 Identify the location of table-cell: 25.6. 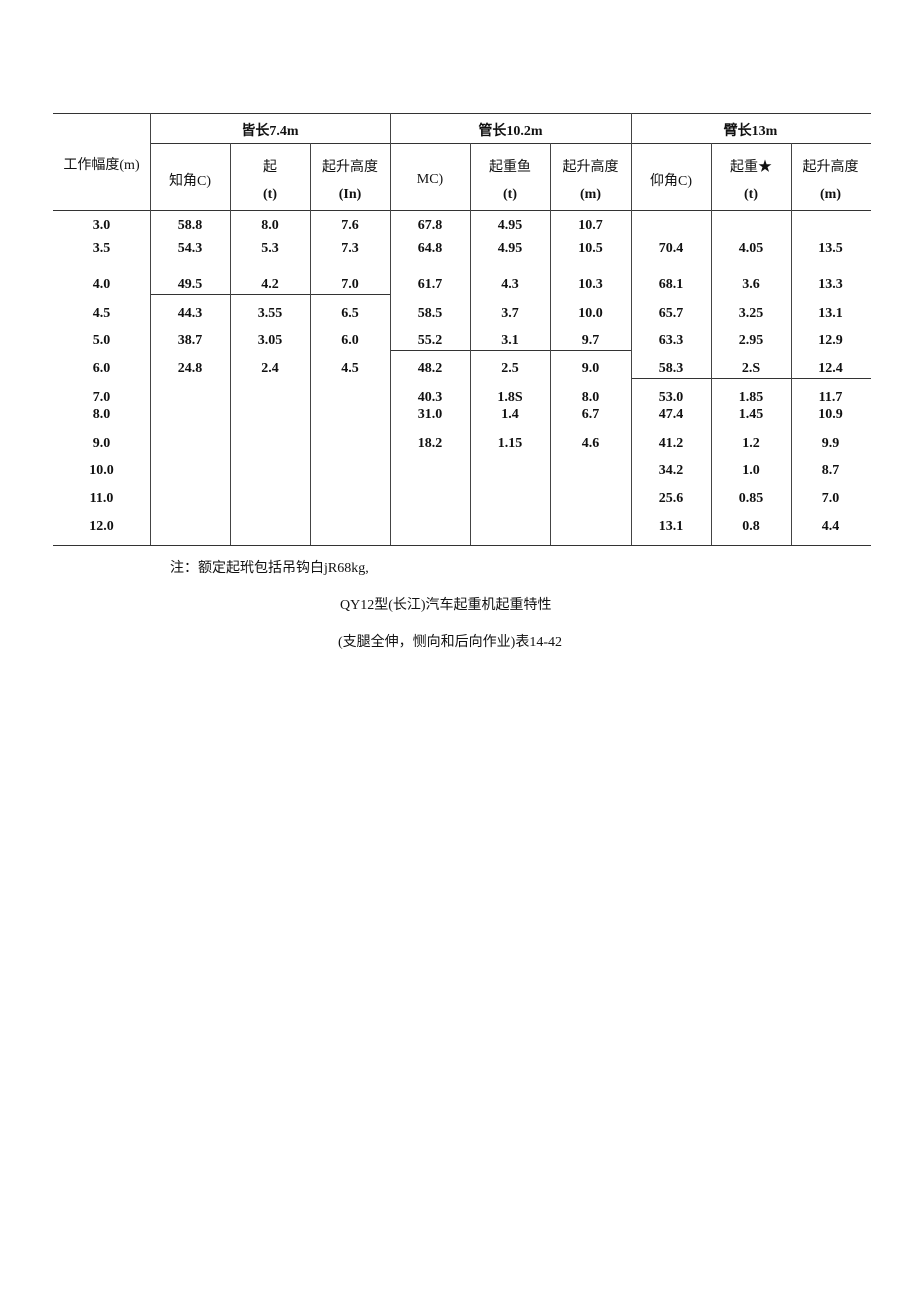
(671, 498).